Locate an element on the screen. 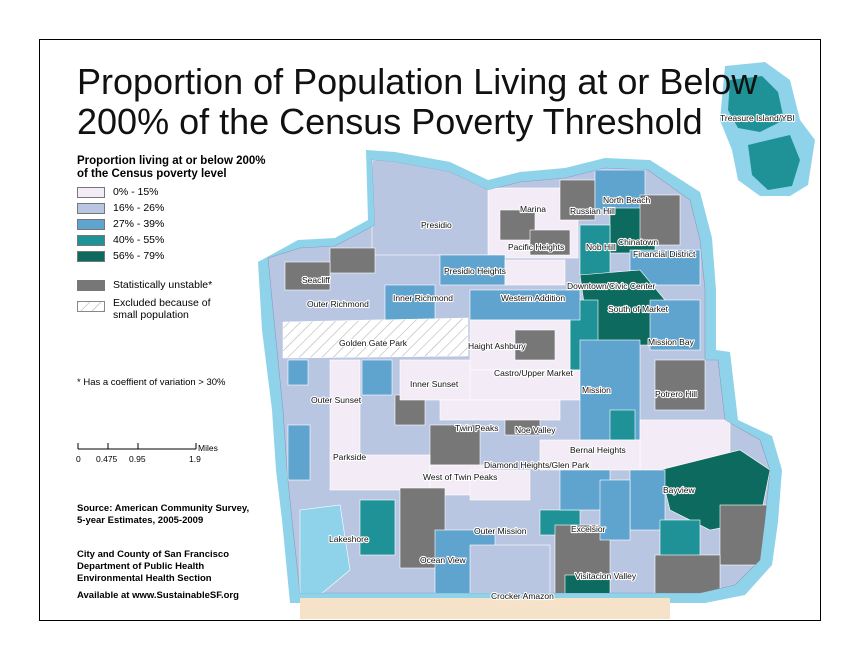 Image resolution: width=850 pixels, height=657 pixels. scale-bar: Miles 0 0.475 0.95 1.9 is located at coordinates (147, 453).